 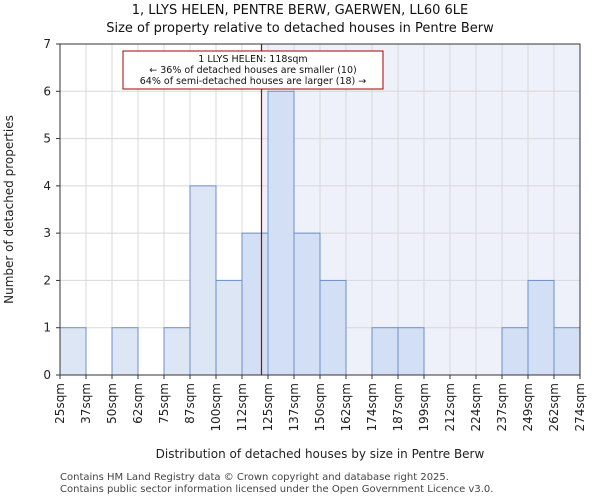 I want to click on x-tick-label: 137sqm, so click(x=294, y=407).